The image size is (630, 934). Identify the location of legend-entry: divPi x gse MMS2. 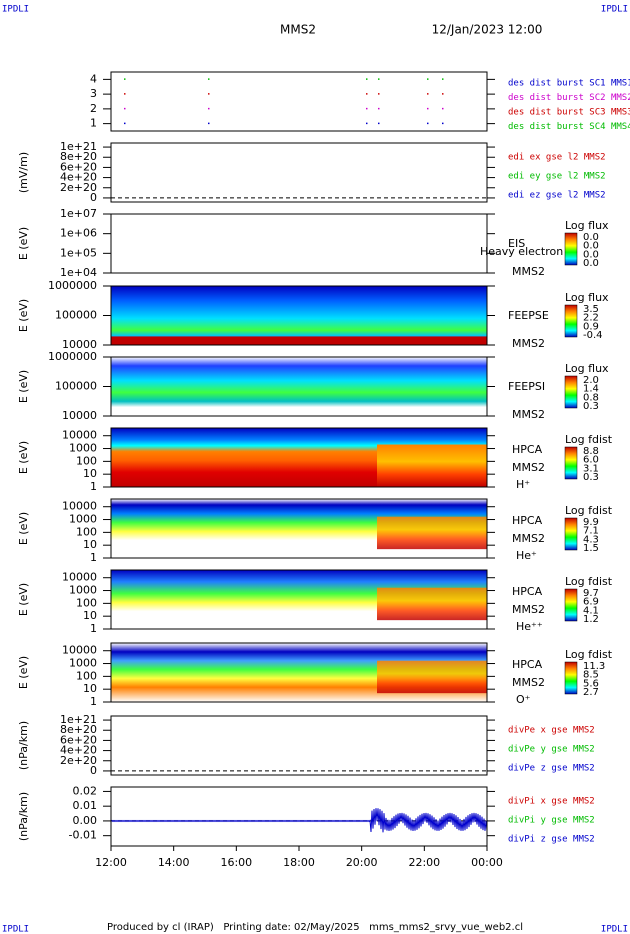
(551, 802).